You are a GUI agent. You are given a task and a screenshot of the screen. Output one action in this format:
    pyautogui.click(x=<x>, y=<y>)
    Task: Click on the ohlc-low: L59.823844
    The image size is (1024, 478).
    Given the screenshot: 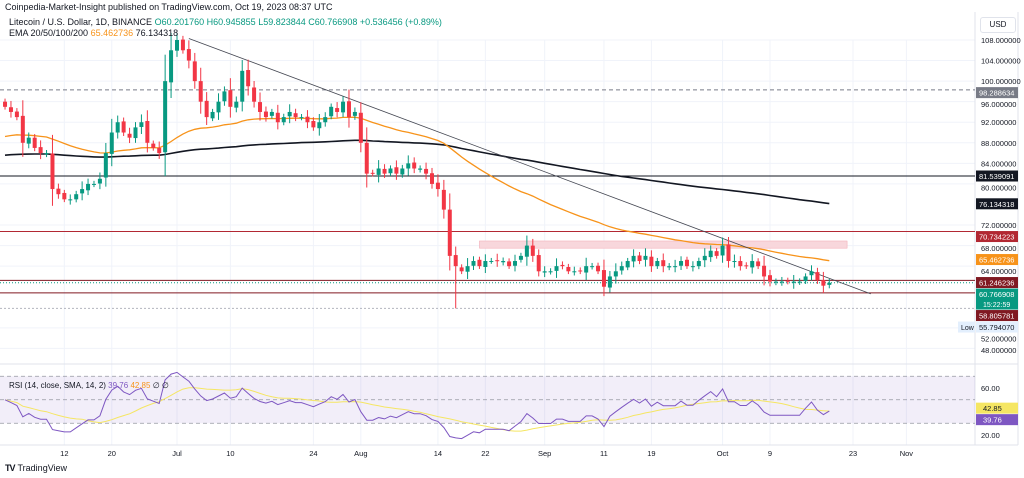 What is the action you would take?
    pyautogui.click(x=282, y=22)
    